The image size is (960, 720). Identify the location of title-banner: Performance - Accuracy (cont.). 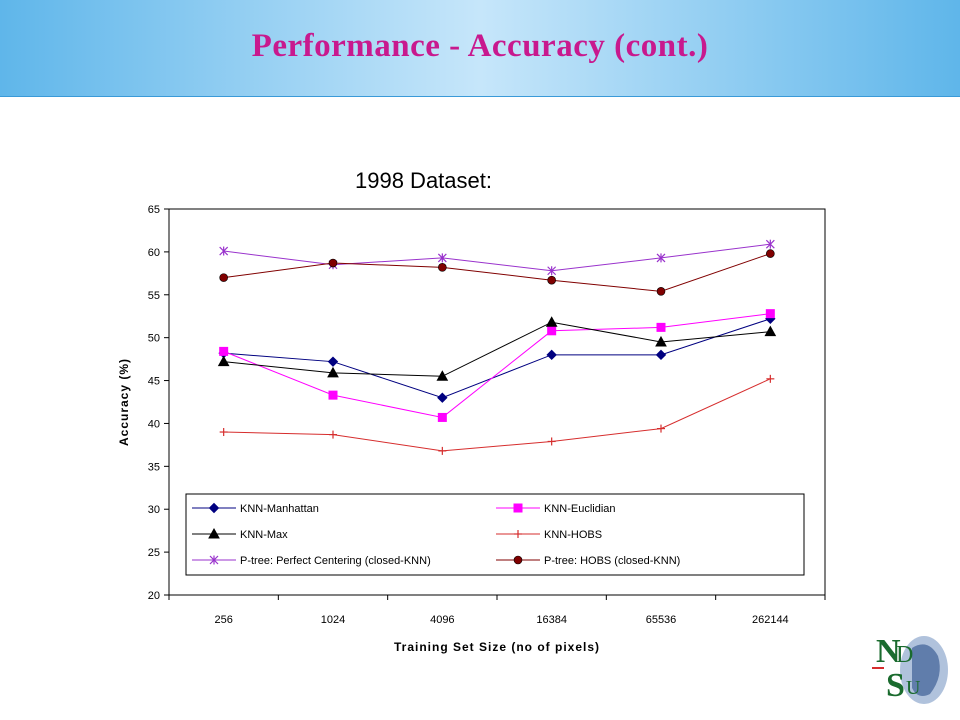
(480, 48).